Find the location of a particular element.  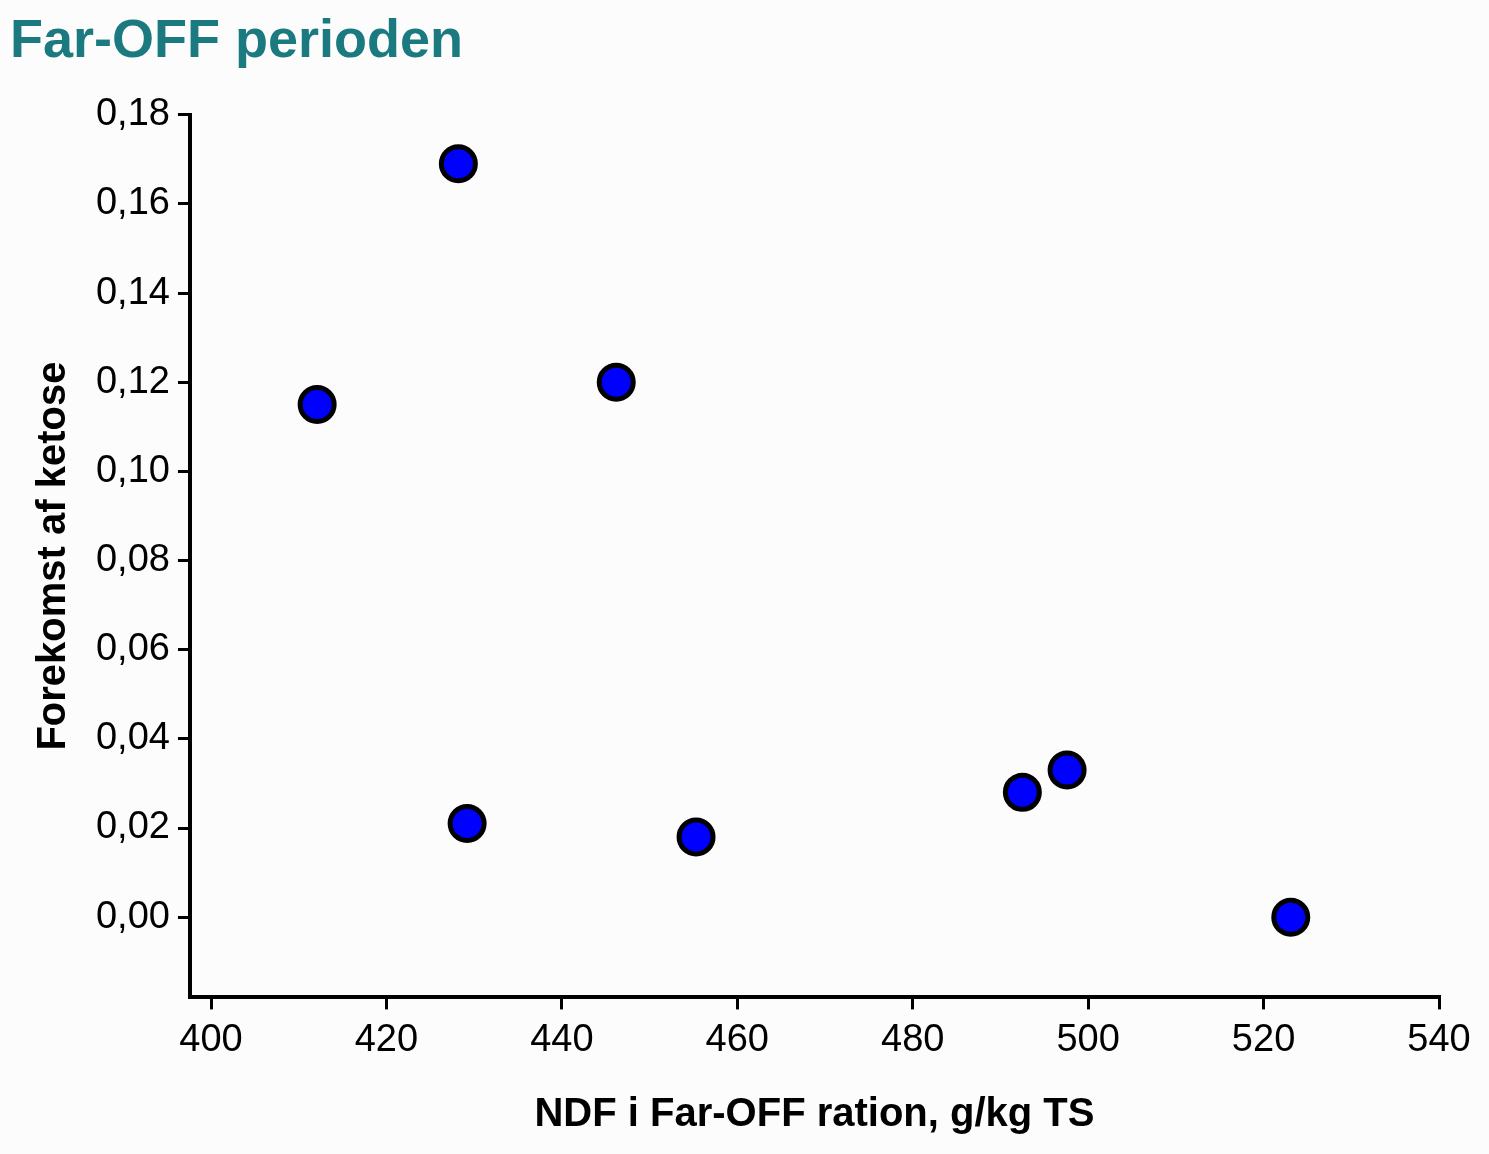

x-tick-label: 500 is located at coordinates (1088, 1037).